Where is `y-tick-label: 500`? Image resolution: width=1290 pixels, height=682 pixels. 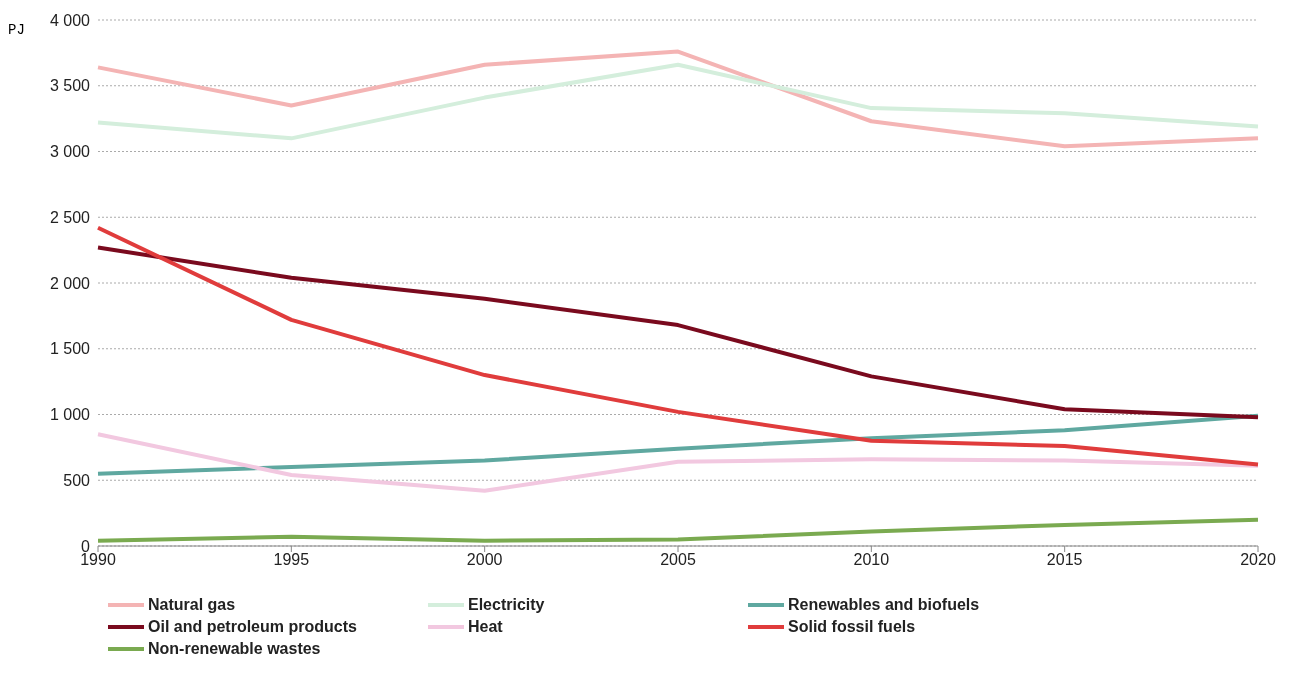 y-tick-label: 500 is located at coordinates (77, 480).